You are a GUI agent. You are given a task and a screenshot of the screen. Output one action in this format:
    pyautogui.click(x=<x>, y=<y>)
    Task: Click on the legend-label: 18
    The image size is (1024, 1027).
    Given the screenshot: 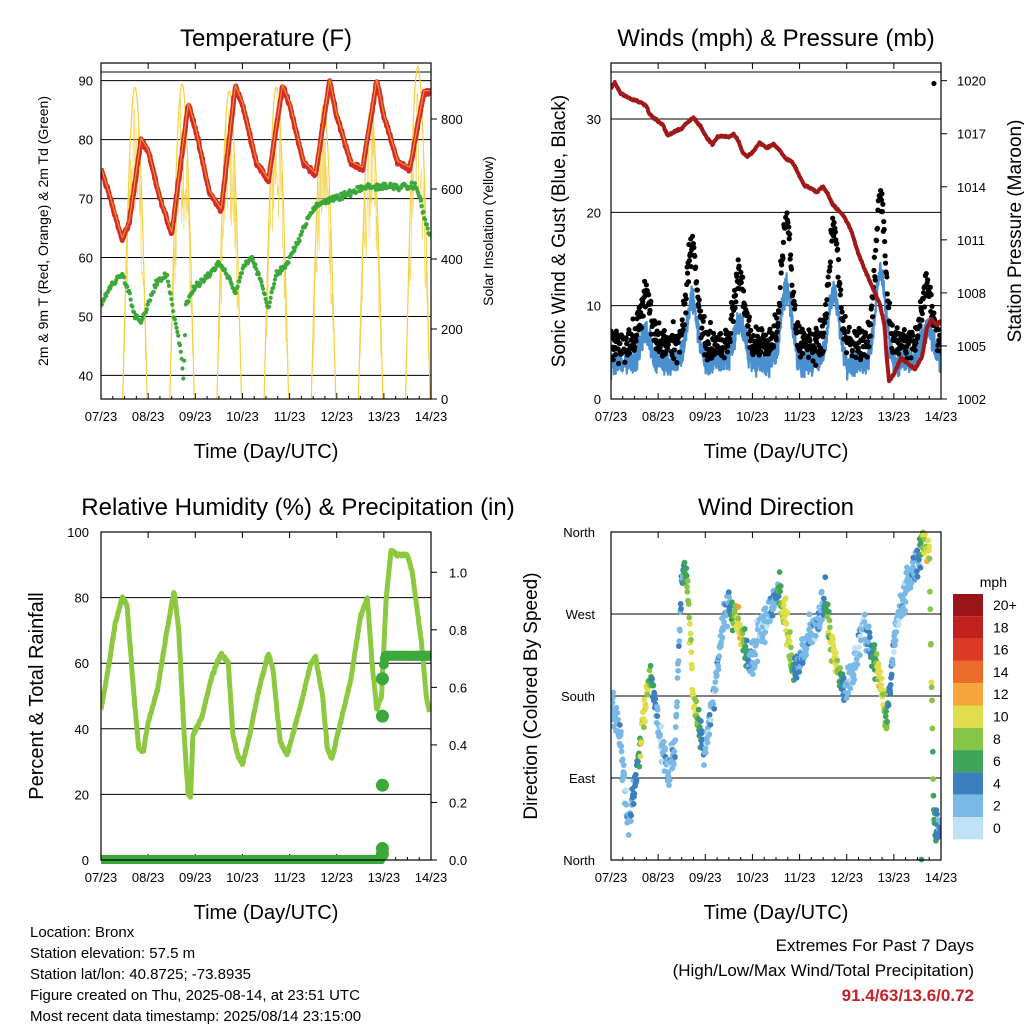 What is the action you would take?
    pyautogui.click(x=1001, y=627)
    